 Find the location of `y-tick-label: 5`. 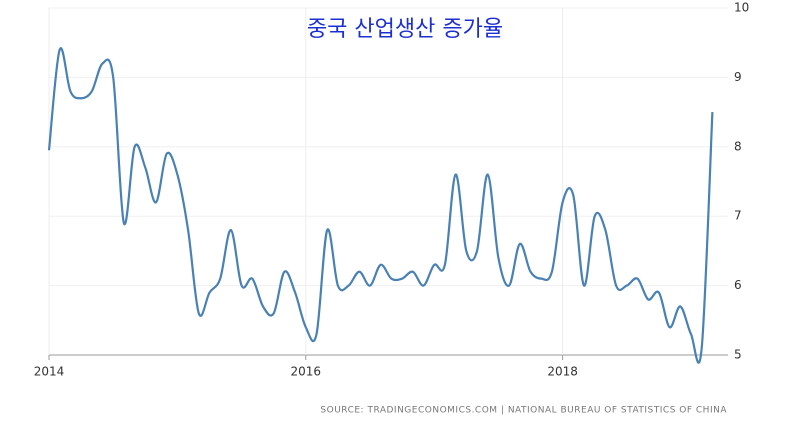

y-tick-label: 5 is located at coordinates (738, 355).